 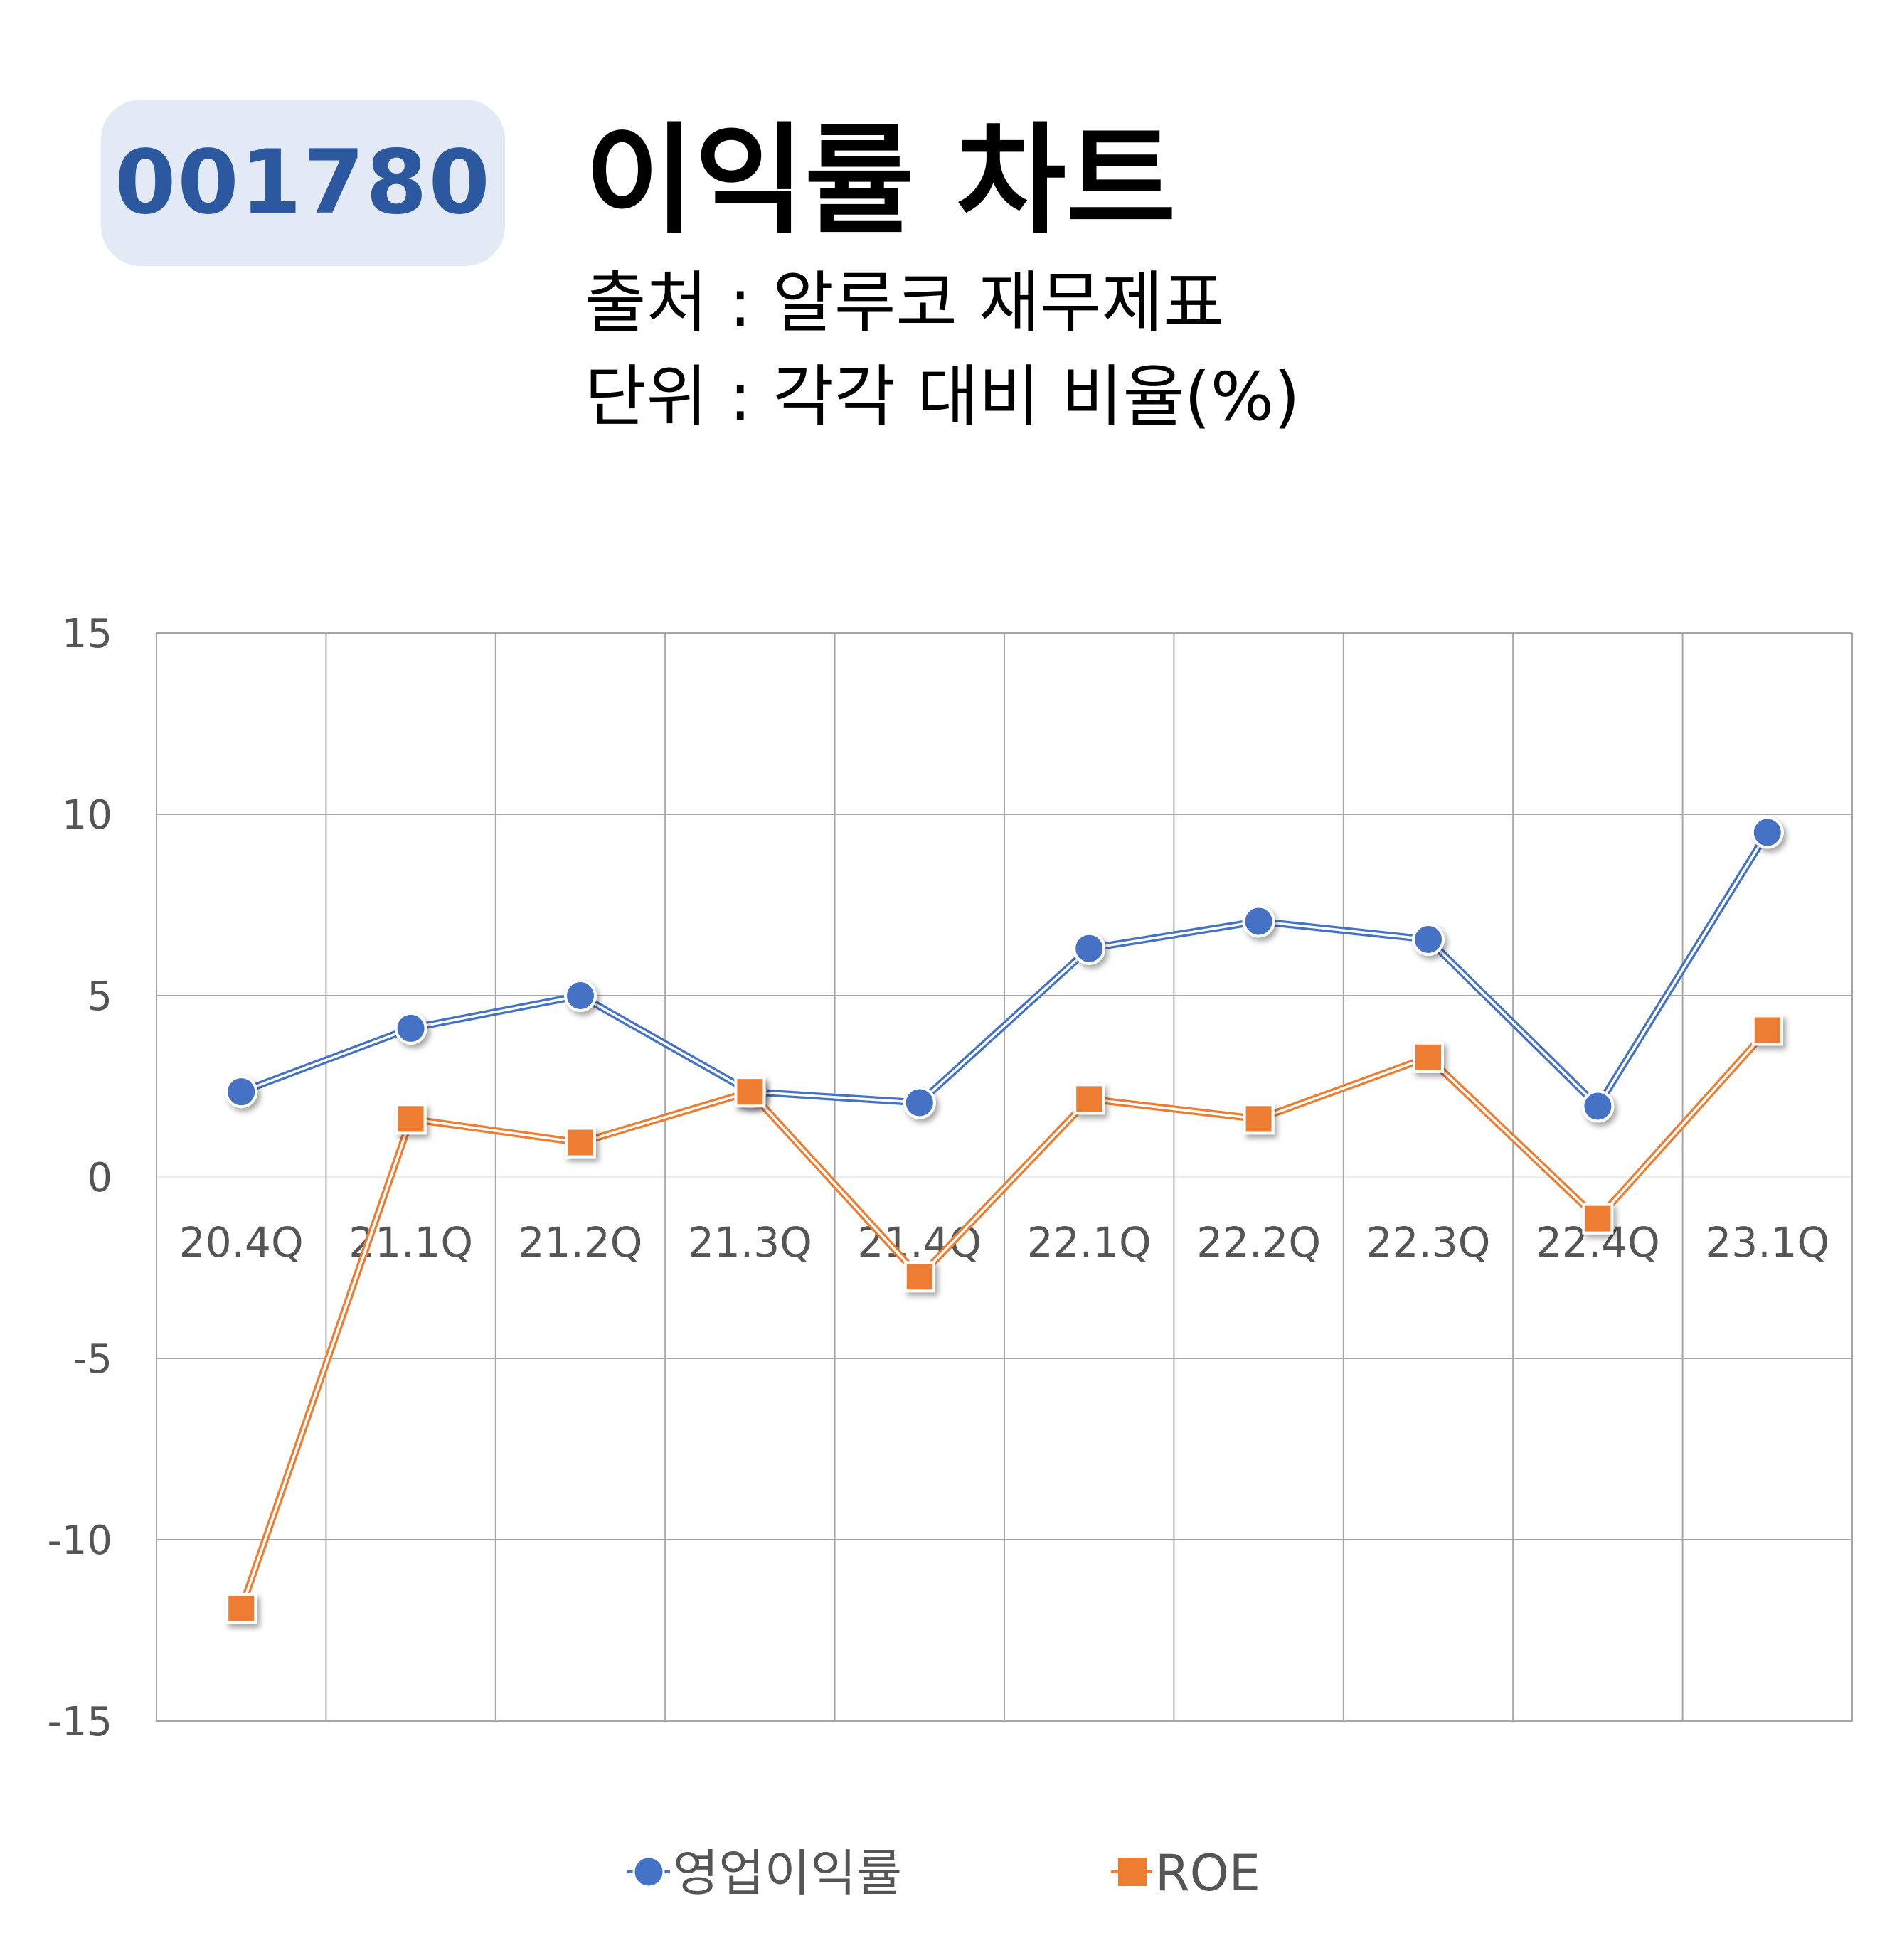 I want to click on legend-item-1: 영업이익률, so click(x=765, y=1873).